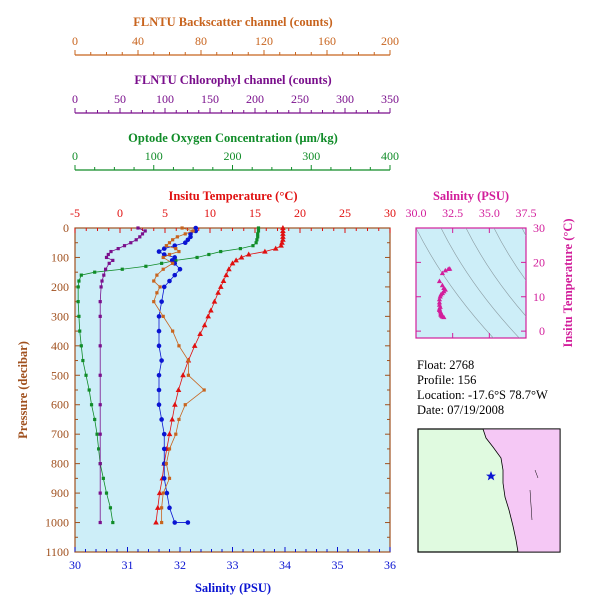  Describe the element at coordinates (57, 552) in the screenshot. I see `pressure-tick-label: 1100` at that location.